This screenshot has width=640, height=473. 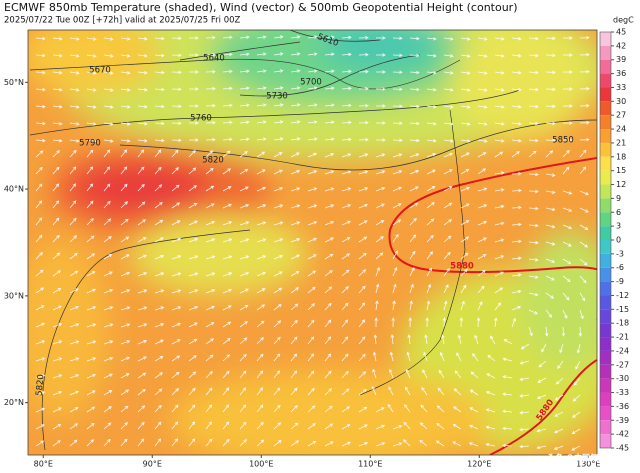 I want to click on x-tick-label: 110°E, so click(x=370, y=464).